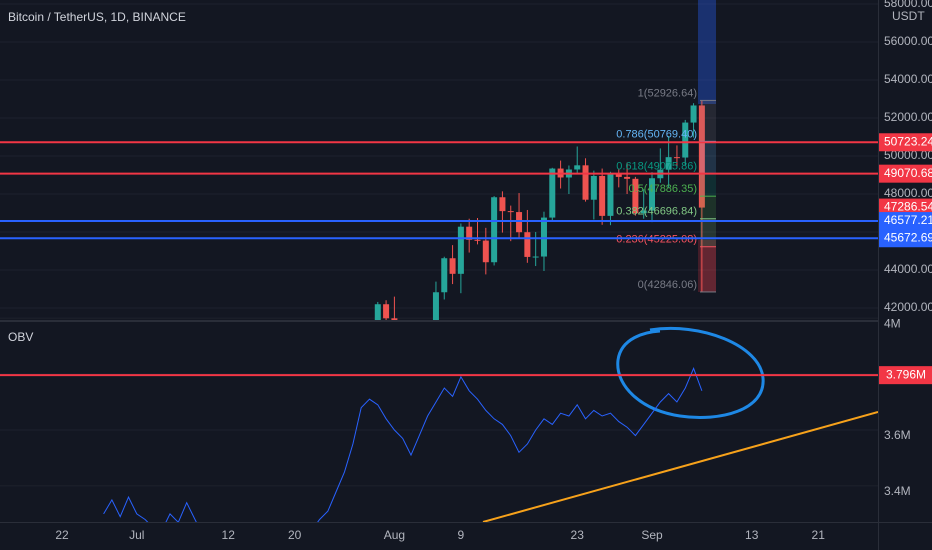 The height and width of the screenshot is (550, 932). Describe the element at coordinates (461, 535) in the screenshot. I see `x-tick-label: 9` at that location.